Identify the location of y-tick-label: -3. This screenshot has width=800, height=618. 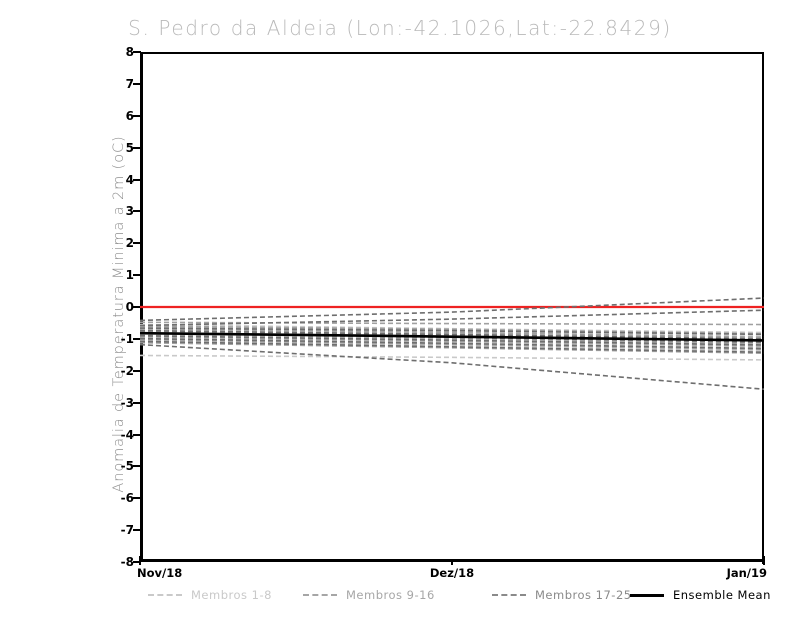
(127, 402).